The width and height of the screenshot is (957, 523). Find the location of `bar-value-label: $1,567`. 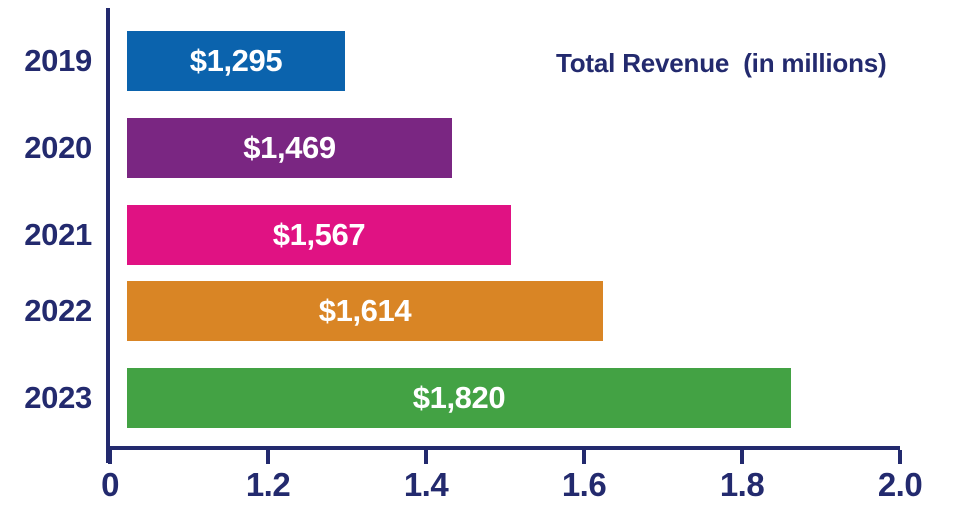

bar-value-label: $1,567 is located at coordinates (319, 234).